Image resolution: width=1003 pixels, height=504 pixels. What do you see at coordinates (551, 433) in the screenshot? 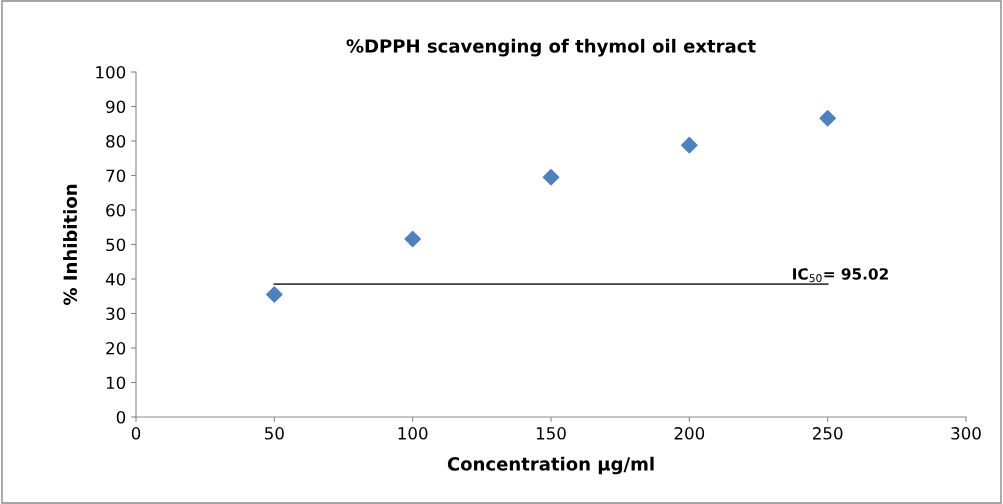
I see `x-tick-label: 150` at bounding box center [551, 433].